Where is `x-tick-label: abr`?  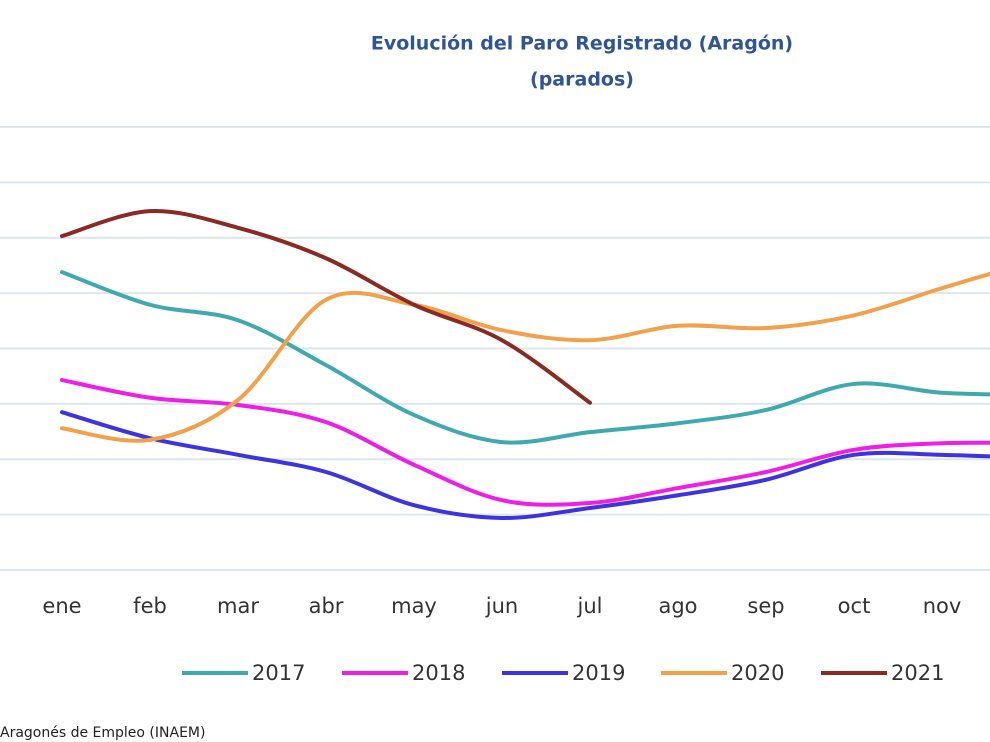 x-tick-label: abr is located at coordinates (326, 606).